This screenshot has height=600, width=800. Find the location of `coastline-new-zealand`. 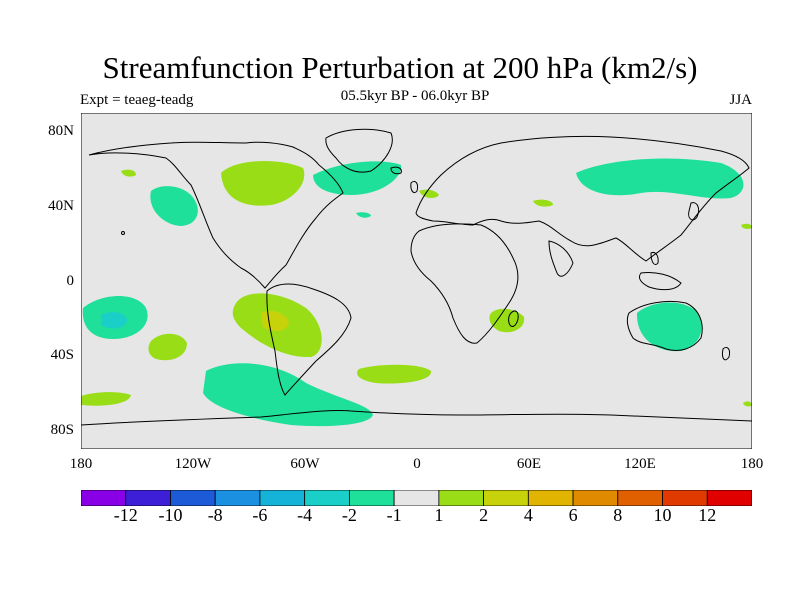

coastline-new-zealand is located at coordinates (726, 353).